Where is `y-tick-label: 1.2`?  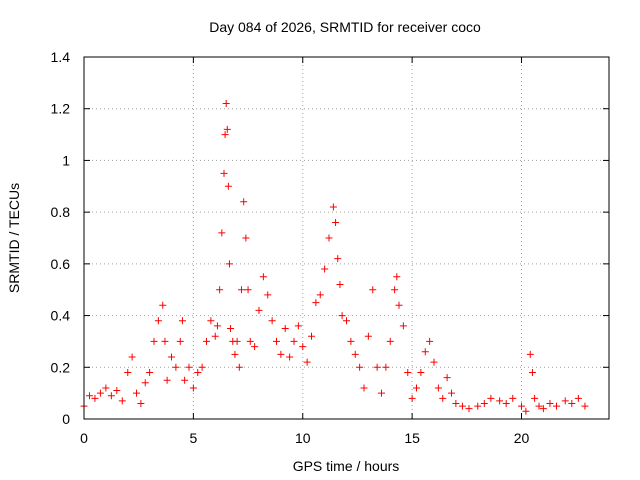
y-tick-label: 1.2 is located at coordinates (61, 109).